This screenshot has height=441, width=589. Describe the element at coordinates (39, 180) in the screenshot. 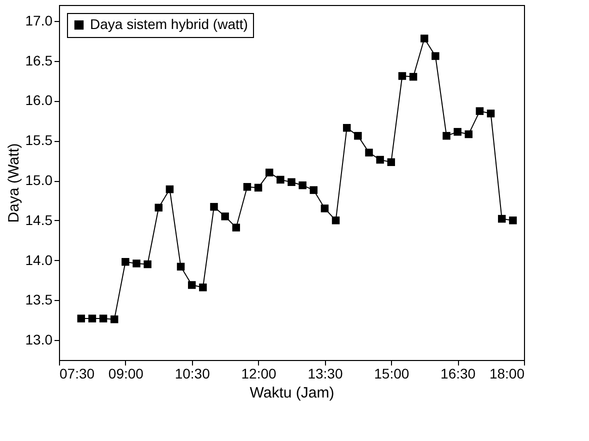

I see `y-tick-label: 15.0` at that location.